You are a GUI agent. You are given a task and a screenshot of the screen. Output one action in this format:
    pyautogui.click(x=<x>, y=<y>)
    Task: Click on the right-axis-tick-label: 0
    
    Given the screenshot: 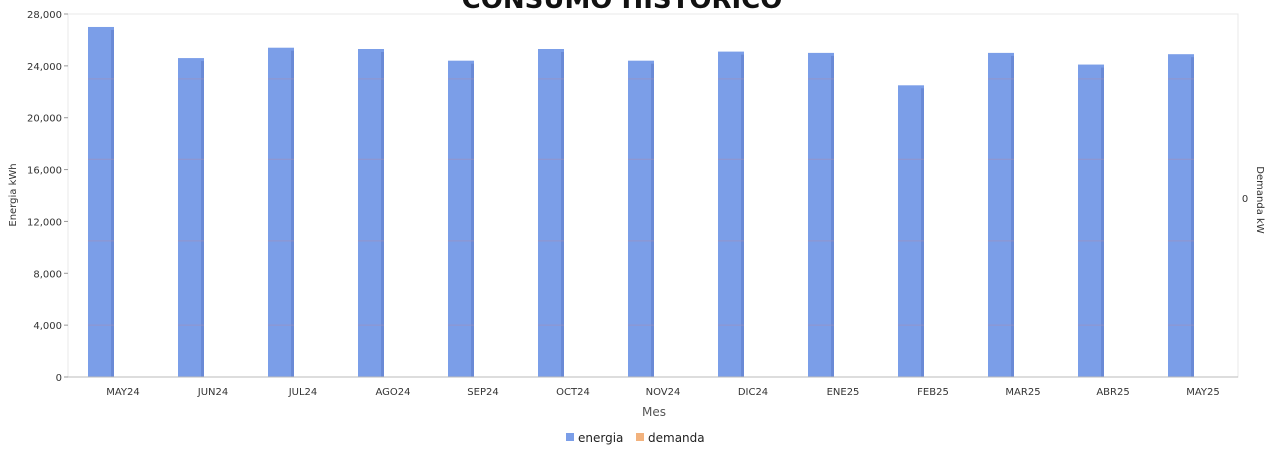 What is the action you would take?
    pyautogui.click(x=1245, y=199)
    